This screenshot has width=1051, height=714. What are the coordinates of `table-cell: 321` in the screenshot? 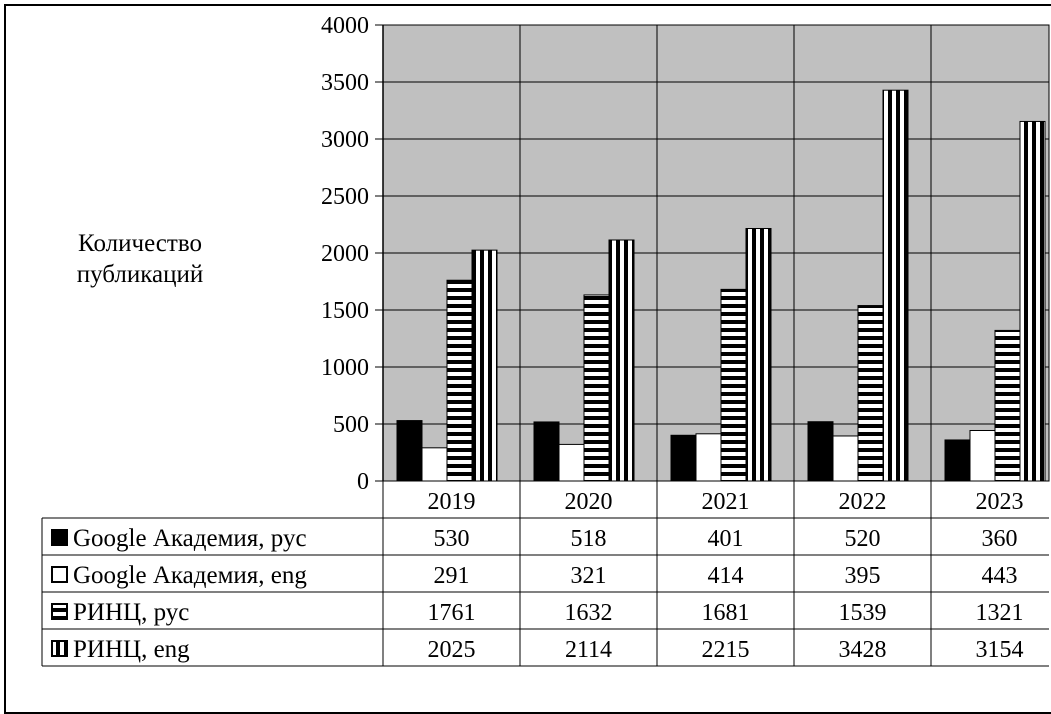 It's located at (589, 576).